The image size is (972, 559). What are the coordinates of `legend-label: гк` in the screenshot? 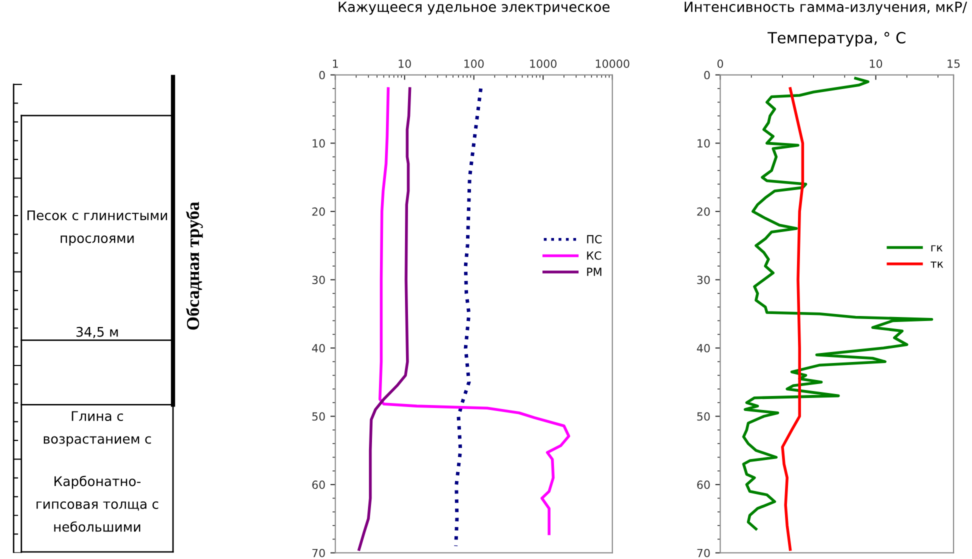 It's located at (937, 248).